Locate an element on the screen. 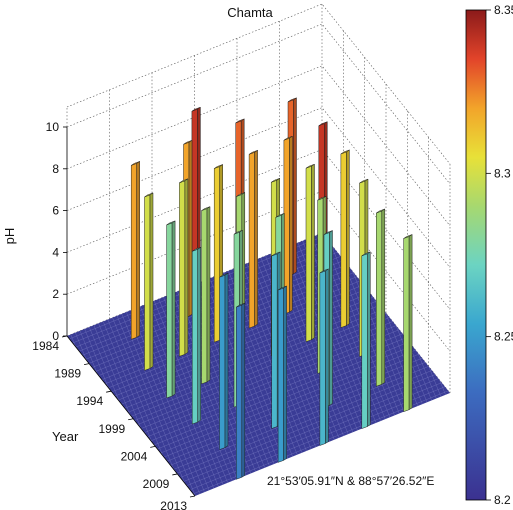 This screenshot has height=510, width=513. colorbar-tick-label: 8.2 is located at coordinates (502, 500).